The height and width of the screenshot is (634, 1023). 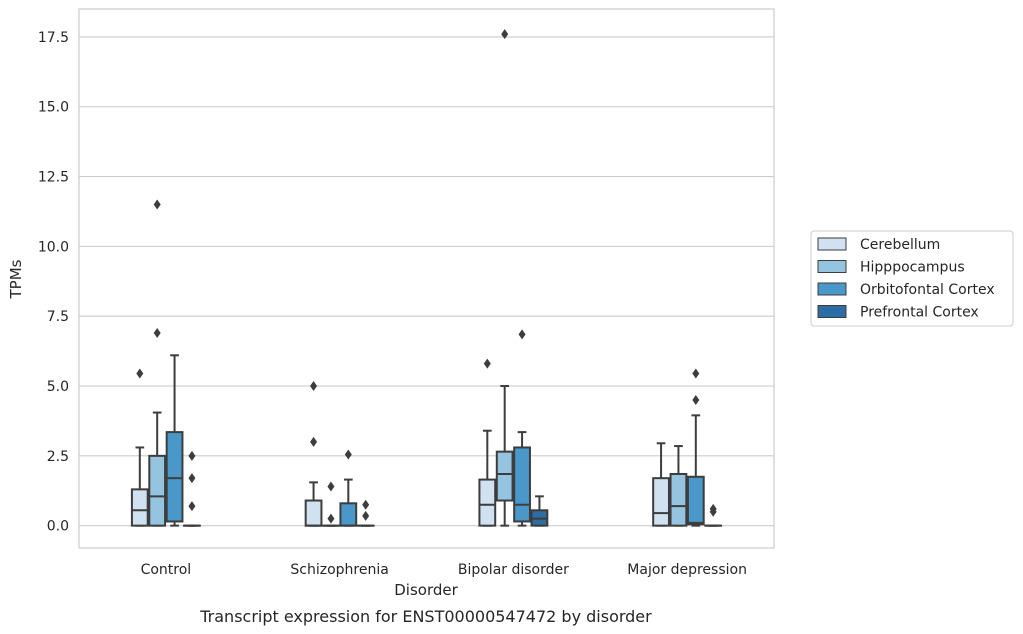 I want to click on x-tick-label: Major depression, so click(x=687, y=570).